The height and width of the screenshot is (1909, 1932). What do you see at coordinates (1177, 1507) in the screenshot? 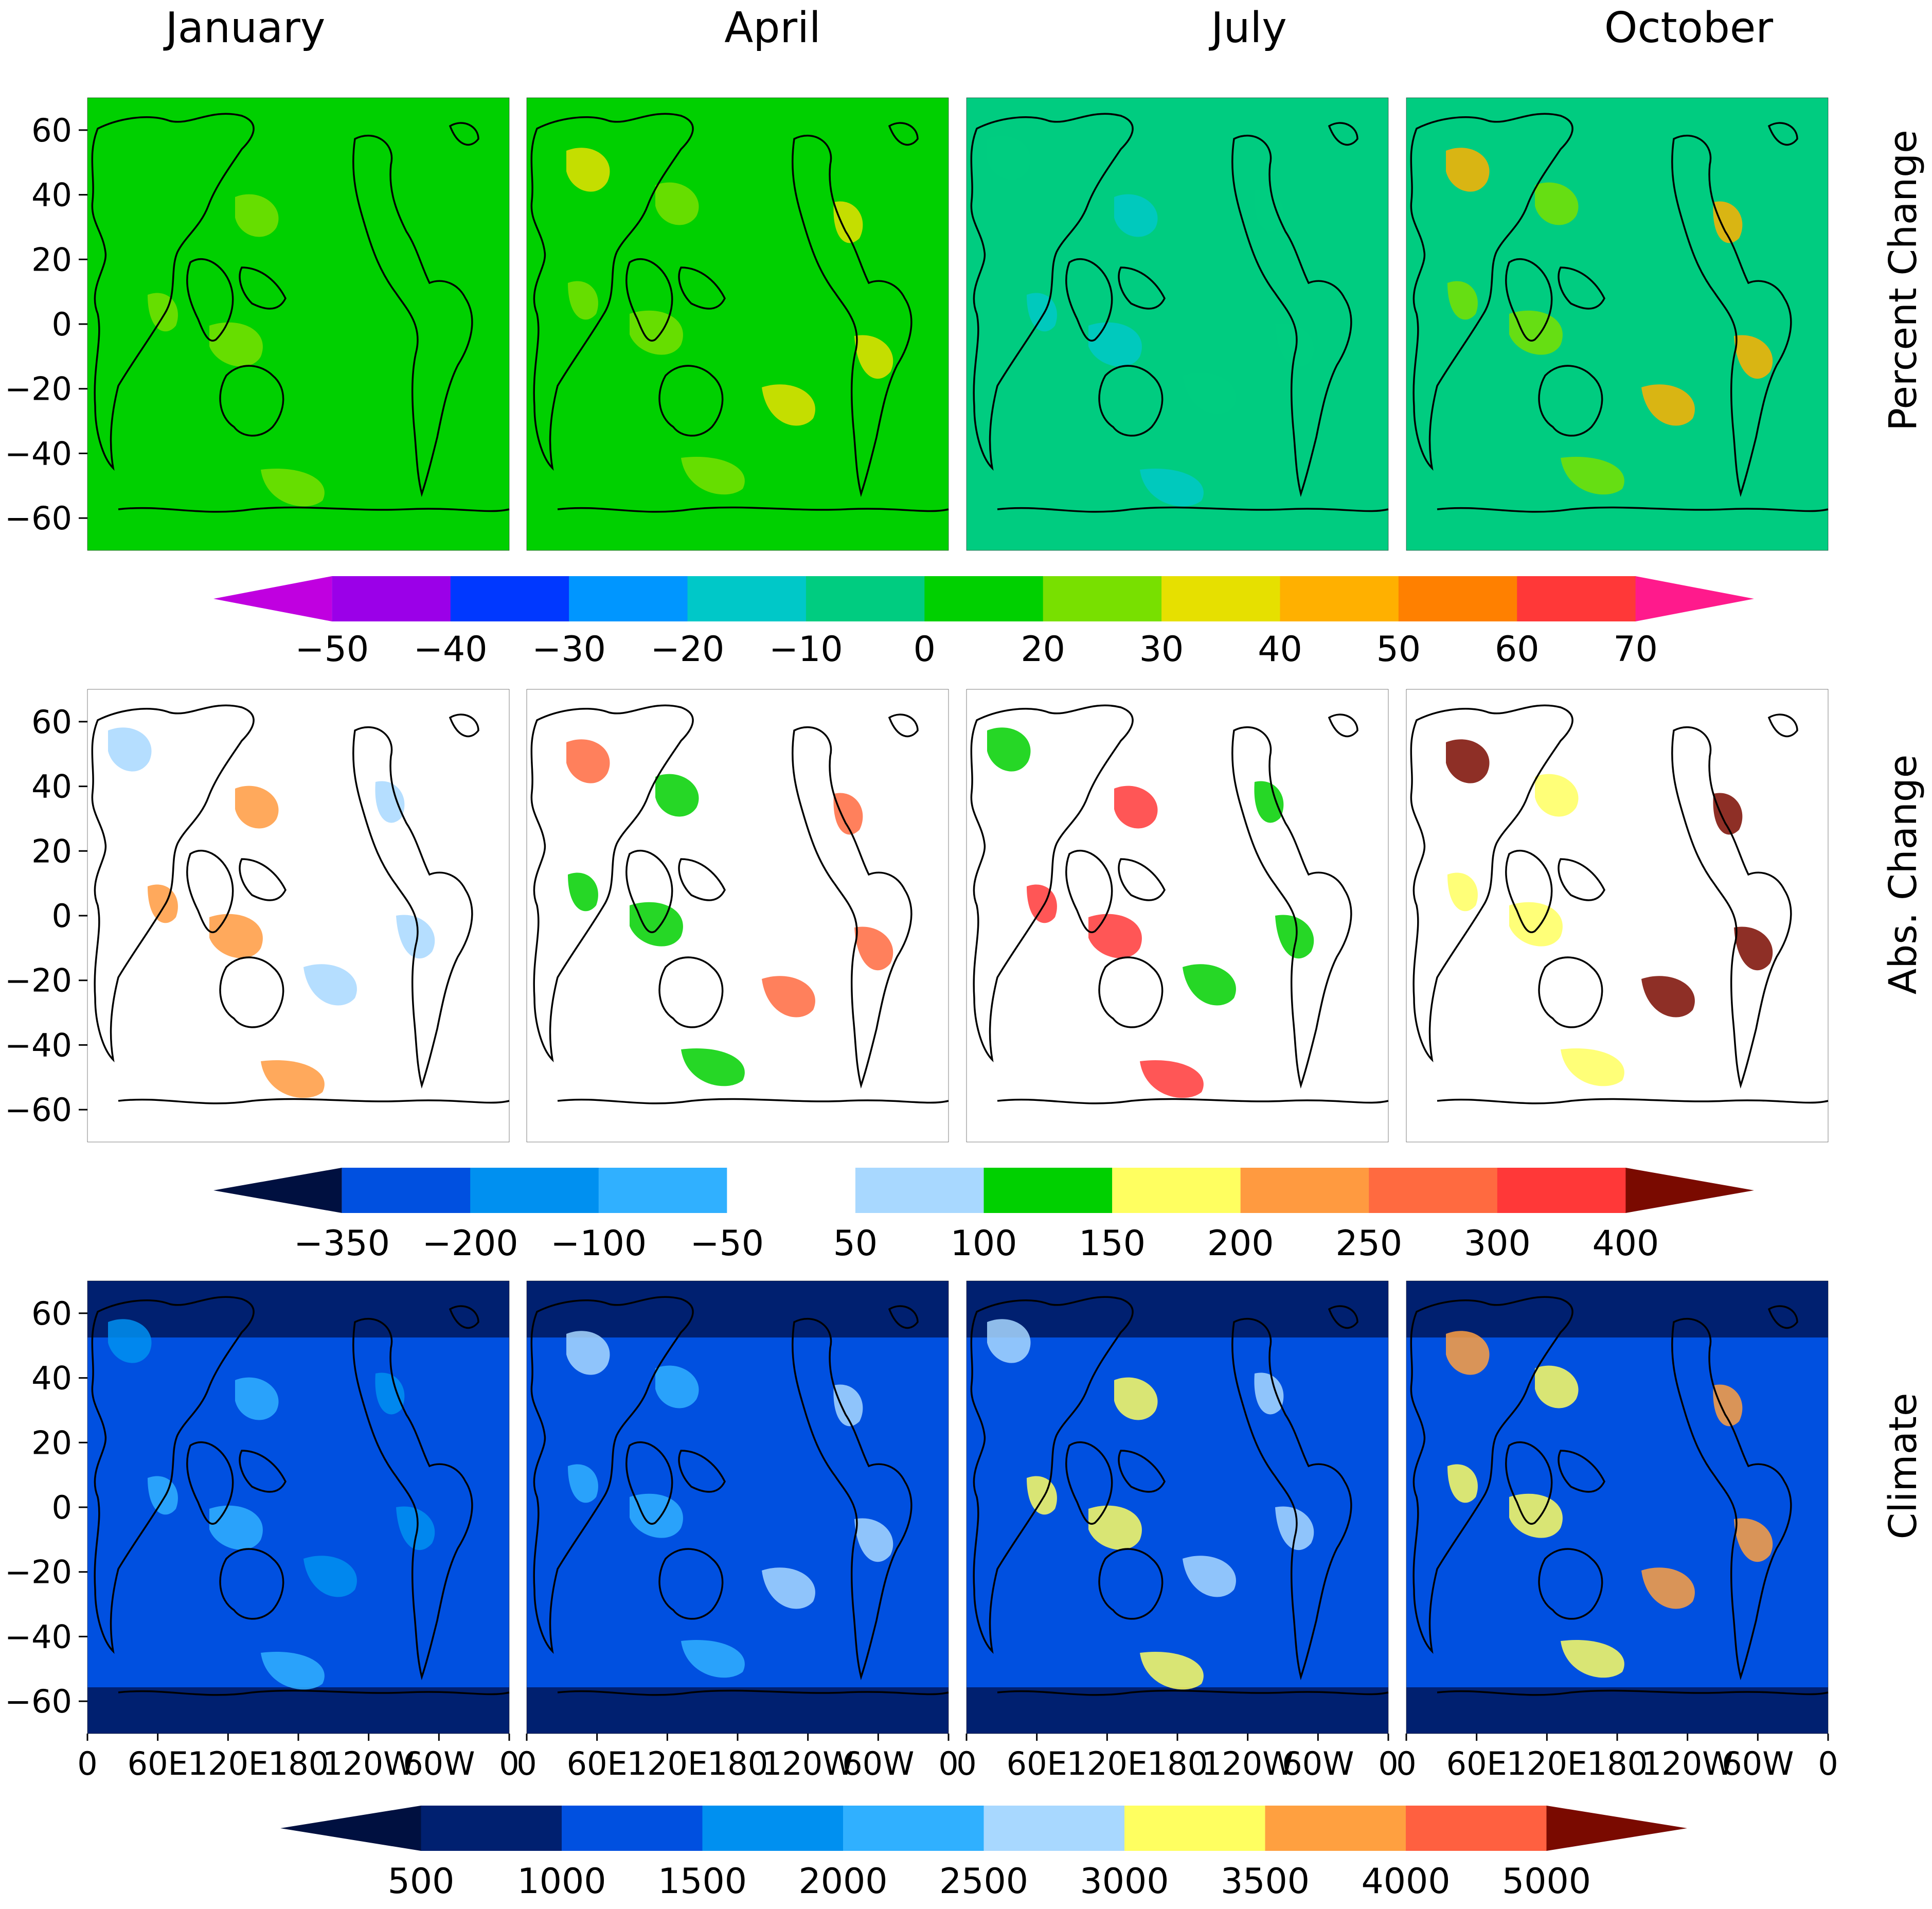
I see `map-panel-climate-july` at bounding box center [1177, 1507].